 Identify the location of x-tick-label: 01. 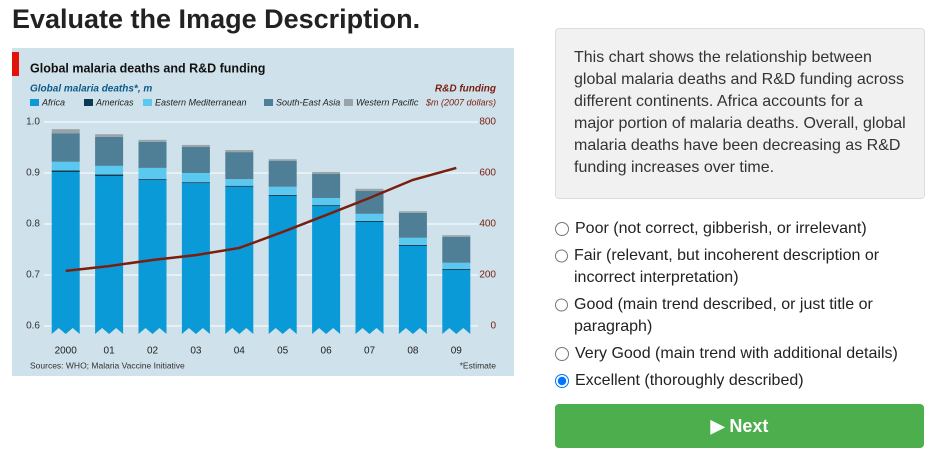
(110, 351).